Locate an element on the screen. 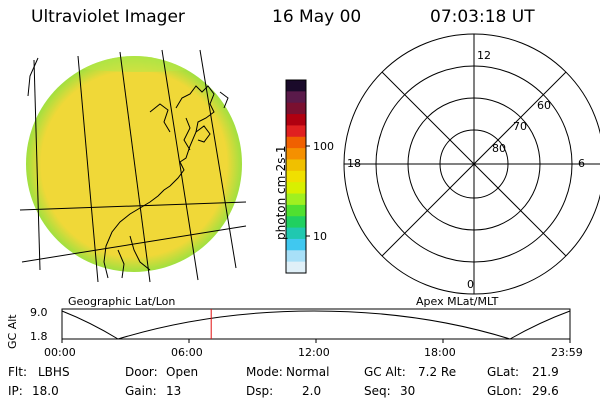  glat-label: GLat: is located at coordinates (503, 372).